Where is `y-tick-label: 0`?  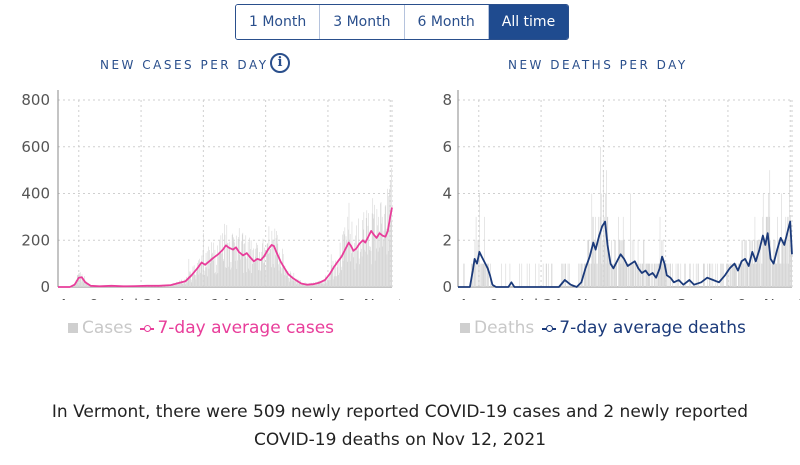
y-tick-label: 0 is located at coordinates (447, 287).